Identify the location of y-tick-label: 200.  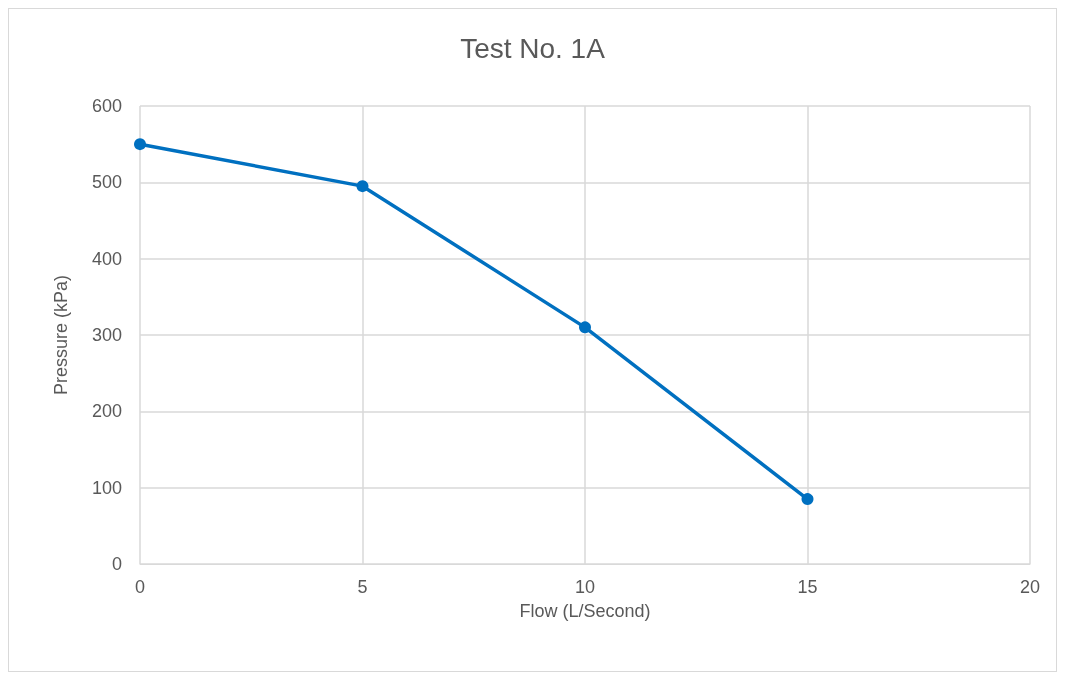
(106, 411).